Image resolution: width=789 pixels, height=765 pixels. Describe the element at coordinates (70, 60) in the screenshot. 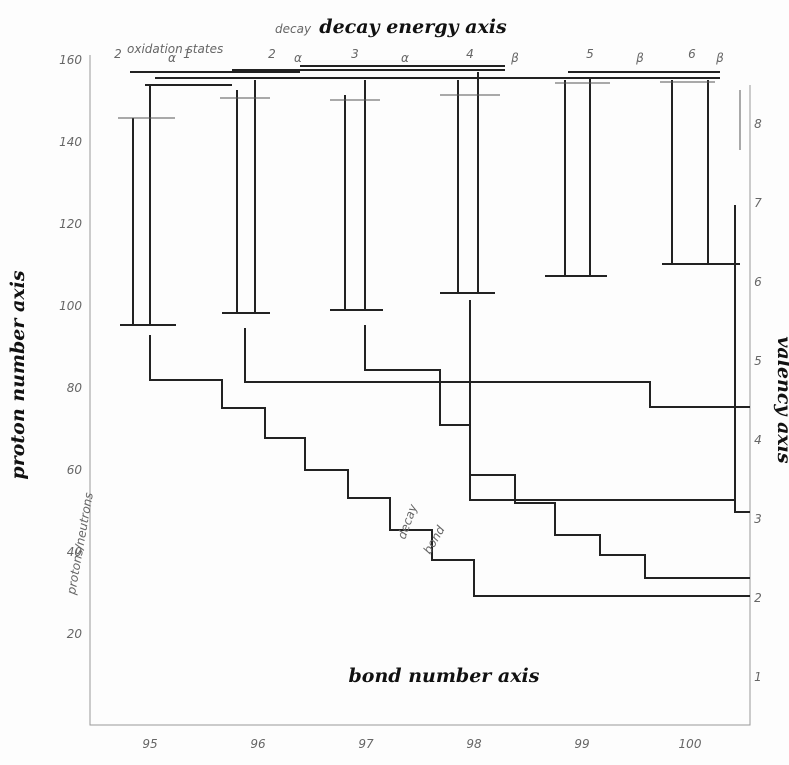

I see `left-tick: 160` at that location.